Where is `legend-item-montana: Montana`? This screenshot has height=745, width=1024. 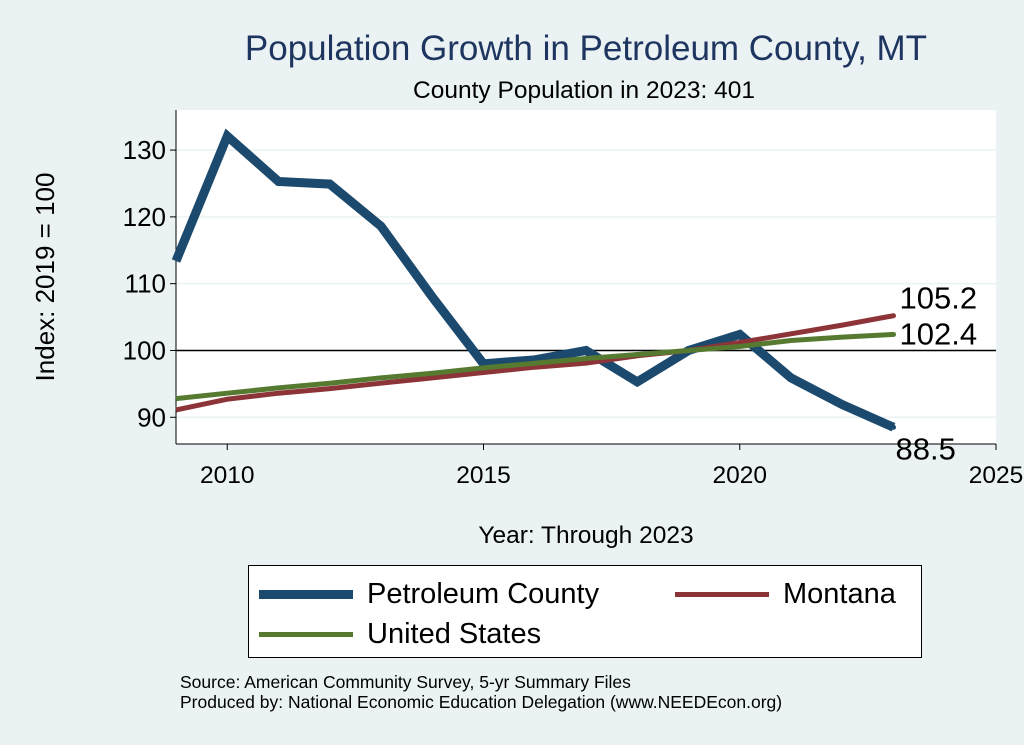 legend-item-montana: Montana is located at coordinates (785, 594).